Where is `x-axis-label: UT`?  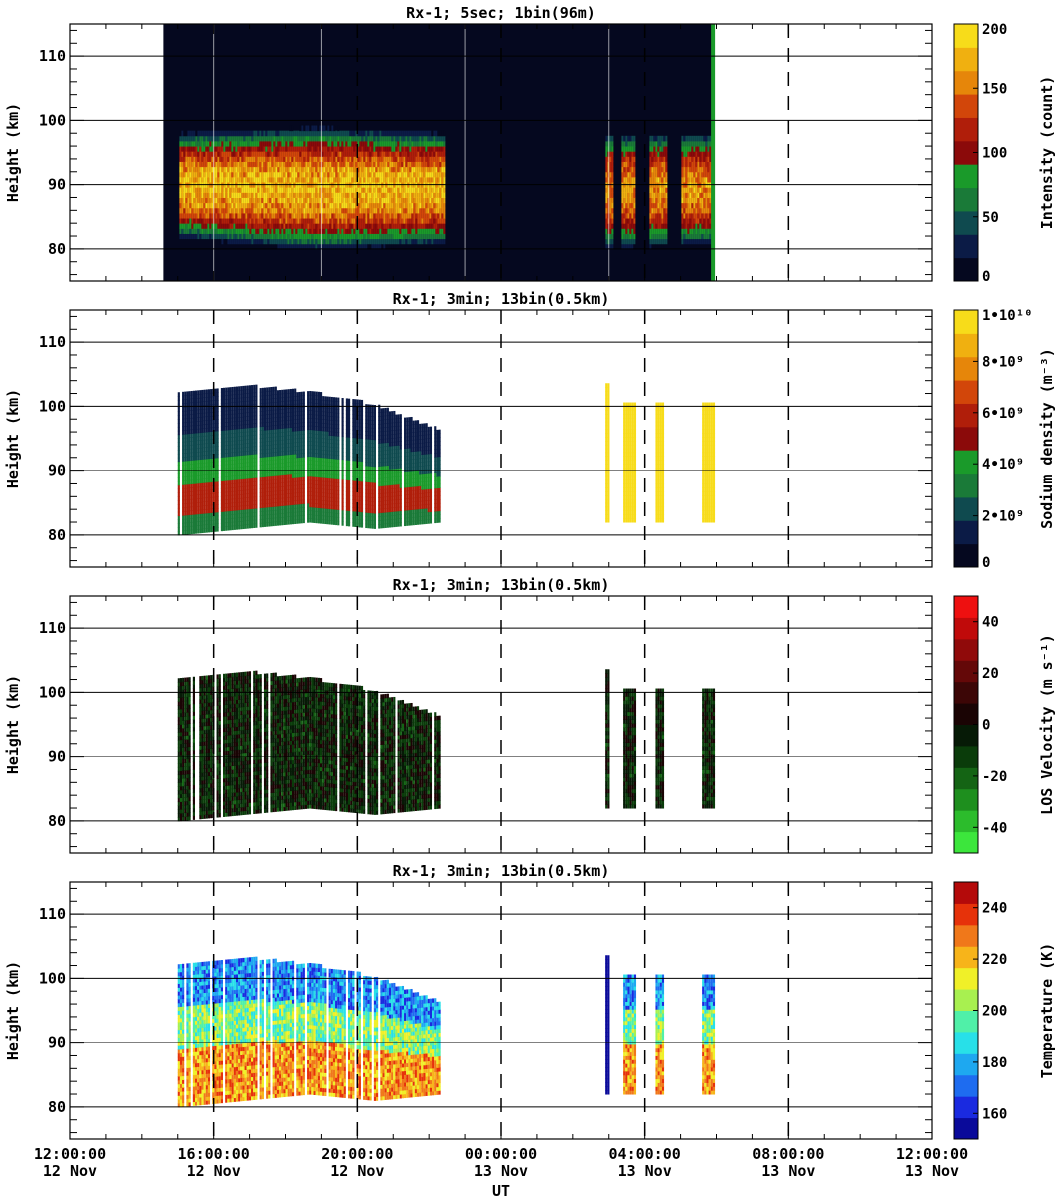
x-axis-label: UT is located at coordinates (501, 1191).